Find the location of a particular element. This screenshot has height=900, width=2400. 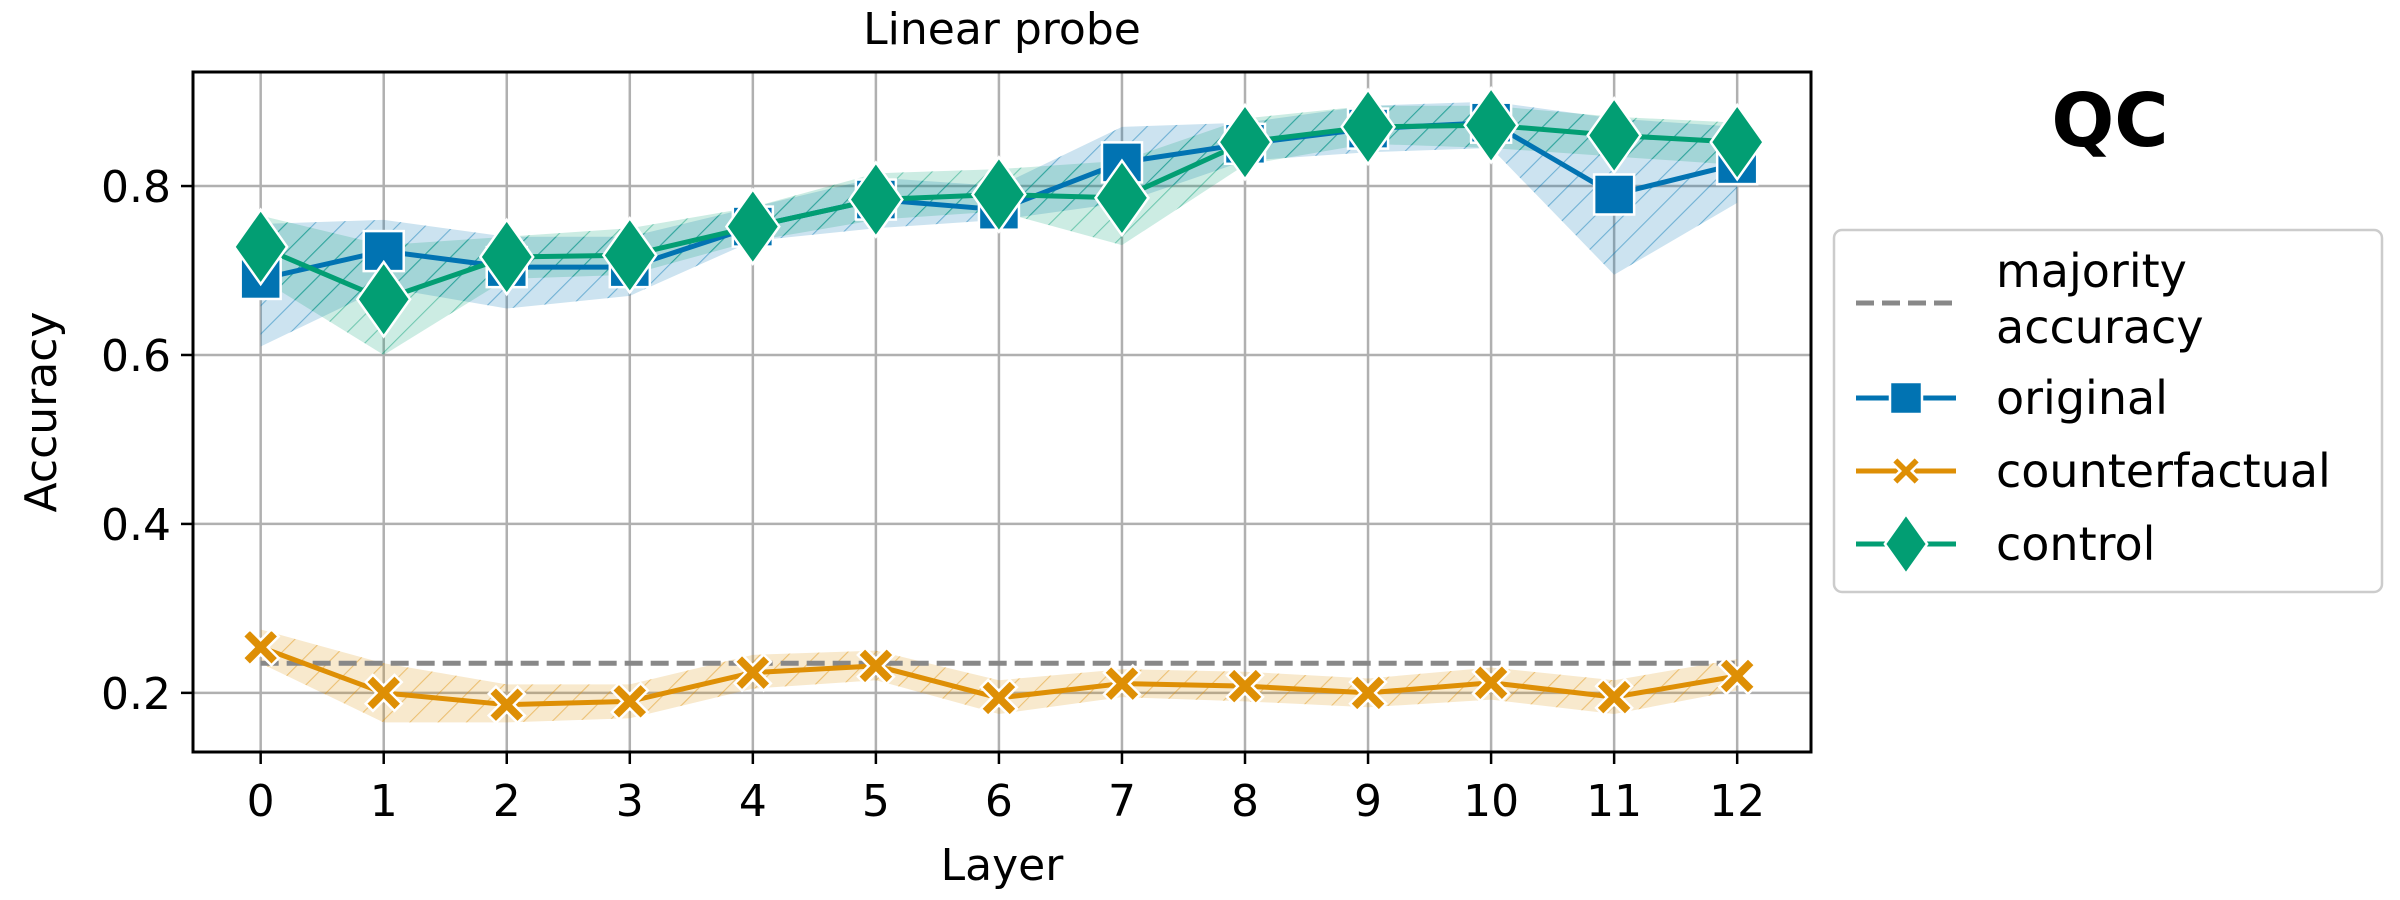

y-axis-title: Accuracy is located at coordinates (41, 412).